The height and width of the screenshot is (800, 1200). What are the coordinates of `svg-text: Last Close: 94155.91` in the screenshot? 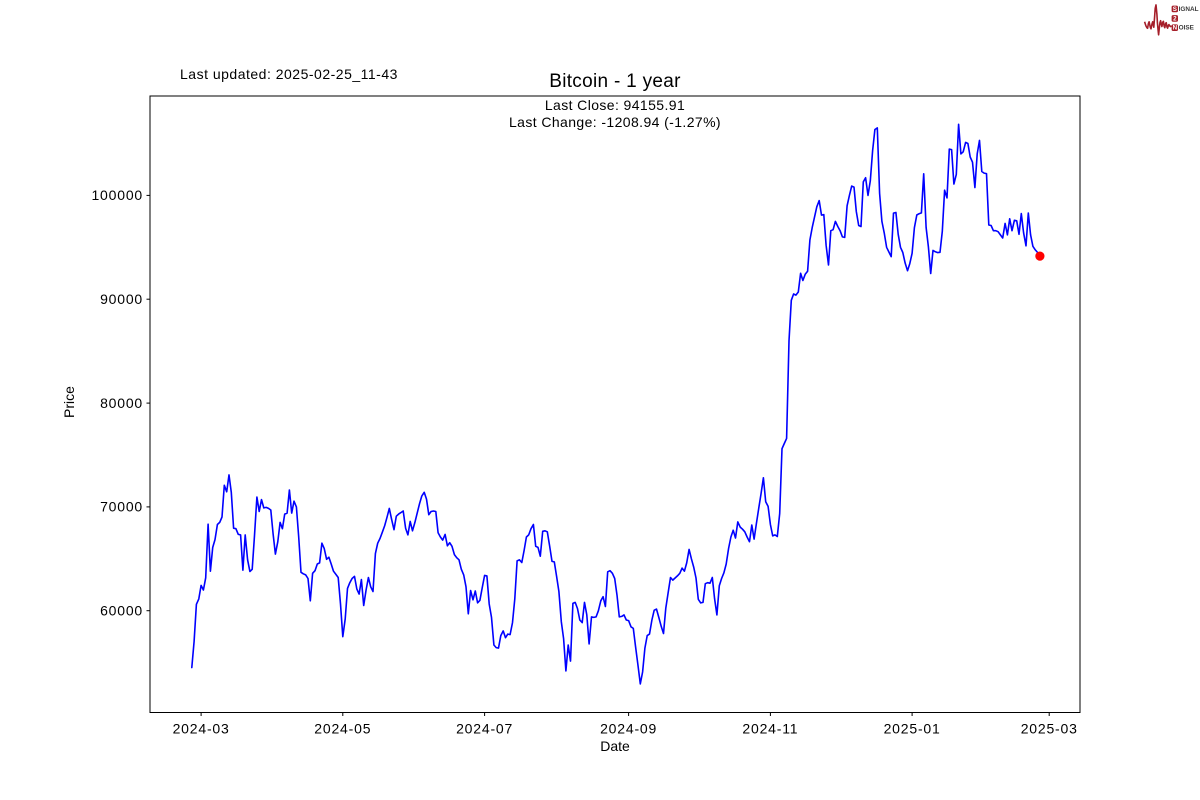 It's located at (615, 105).